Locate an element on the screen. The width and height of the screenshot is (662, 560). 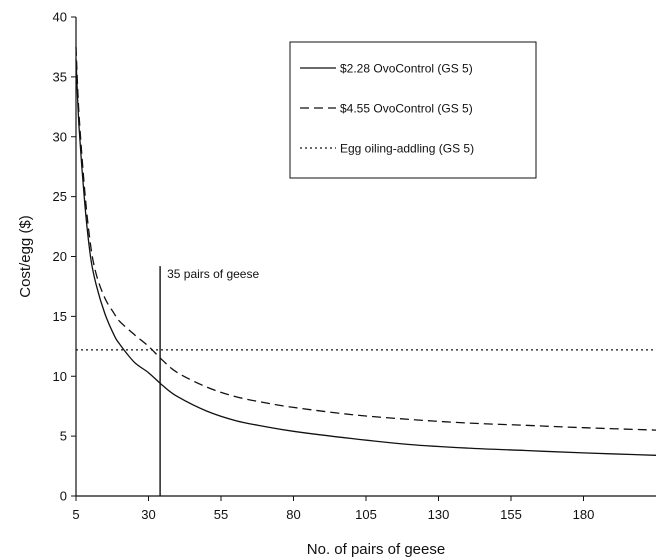
x-tick-label: 80 is located at coordinates (293, 514).